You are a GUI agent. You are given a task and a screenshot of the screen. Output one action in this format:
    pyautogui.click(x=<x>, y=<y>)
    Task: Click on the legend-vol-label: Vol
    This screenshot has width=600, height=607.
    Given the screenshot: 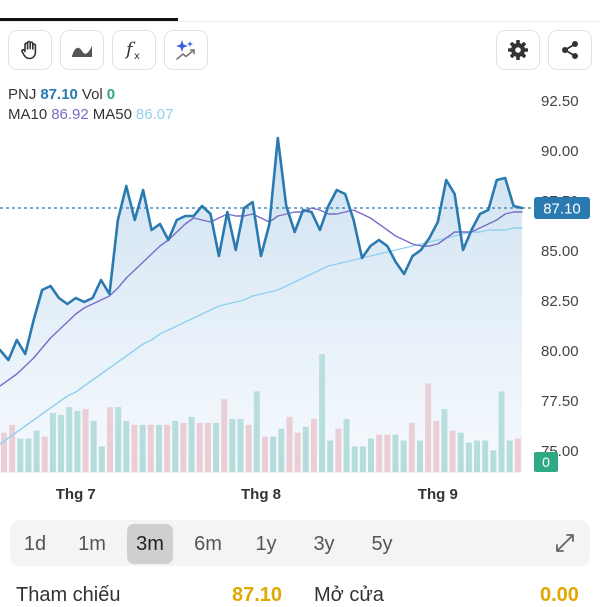 What is the action you would take?
    pyautogui.click(x=92, y=94)
    